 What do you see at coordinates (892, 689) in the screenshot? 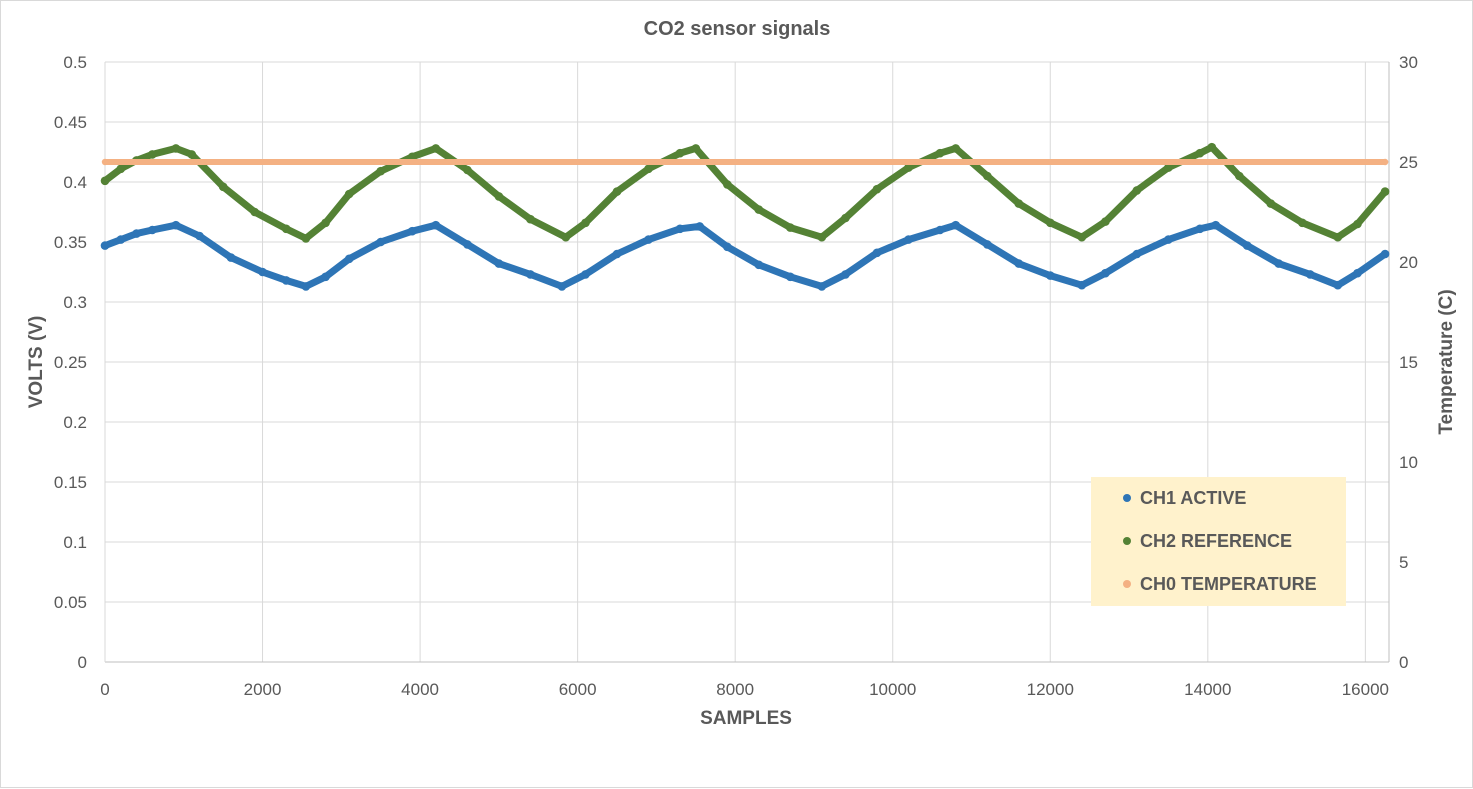
I see `x-tick-label: 10000` at bounding box center [892, 689].